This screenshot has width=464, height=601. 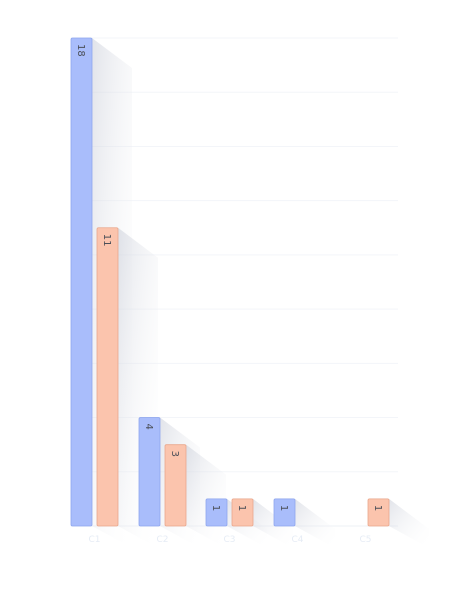 What do you see at coordinates (106, 240) in the screenshot?
I see `bar-value-label: 11` at bounding box center [106, 240].